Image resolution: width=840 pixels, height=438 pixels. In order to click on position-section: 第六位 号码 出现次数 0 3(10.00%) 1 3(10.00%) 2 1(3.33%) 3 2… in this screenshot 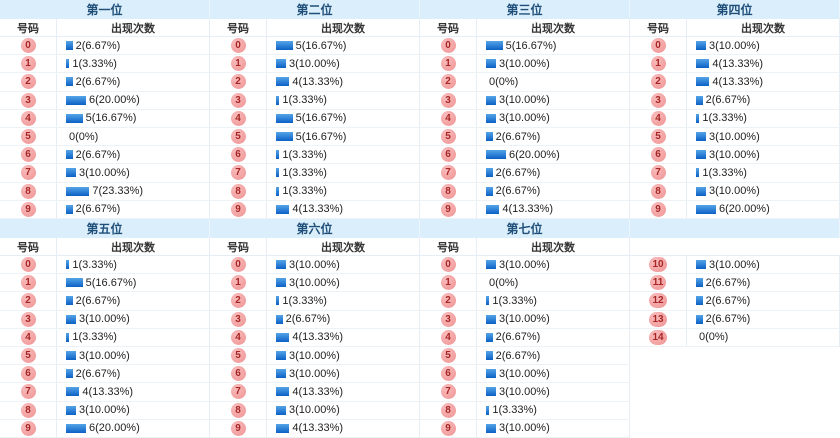, I will do `click(315, 328)`.